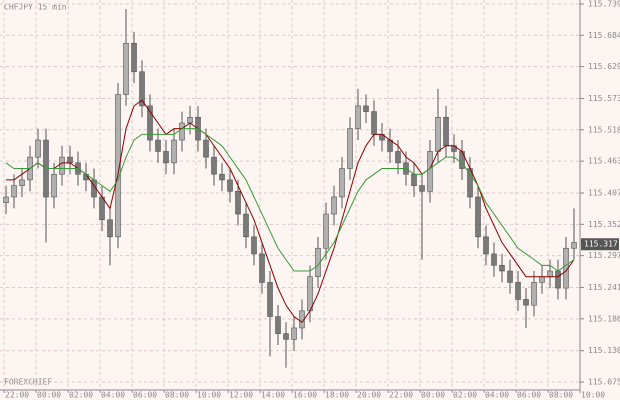  What do you see at coordinates (604, 129) in the screenshot?
I see `y-tick-label: 115.518` at bounding box center [604, 129].